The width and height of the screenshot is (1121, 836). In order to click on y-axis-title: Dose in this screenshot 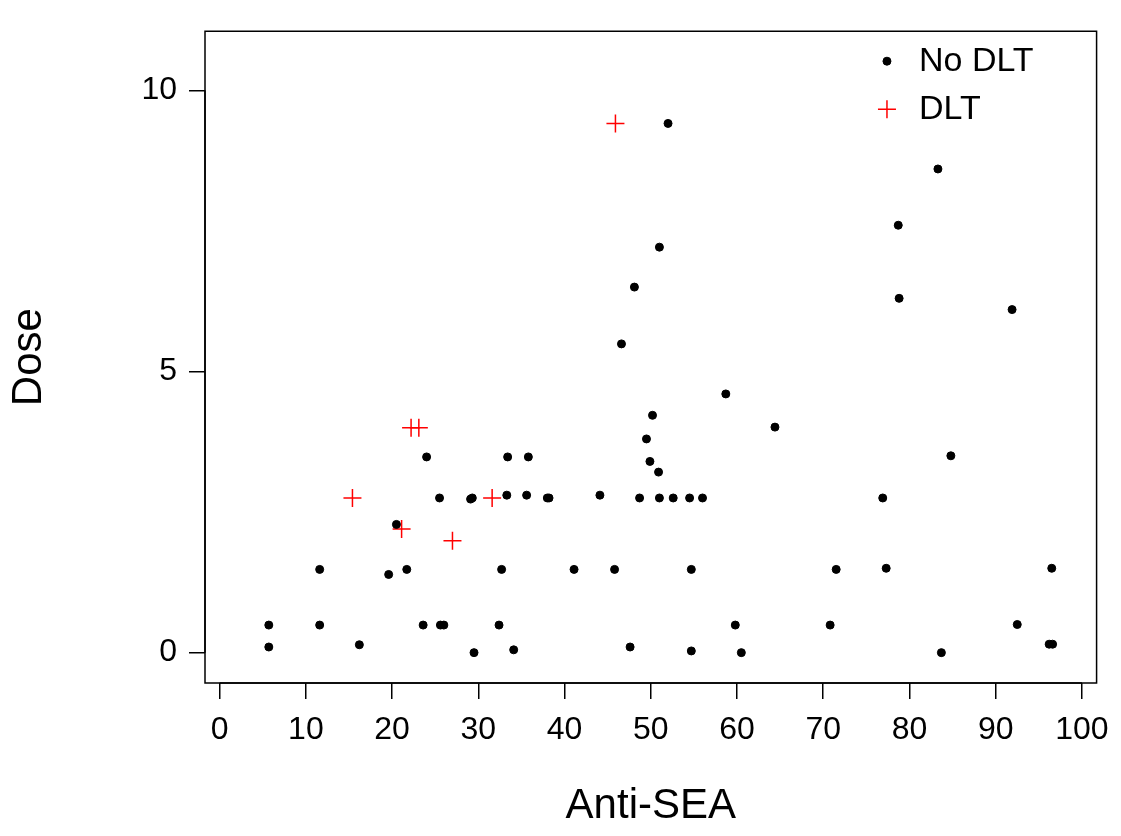, I will do `click(26, 357)`.